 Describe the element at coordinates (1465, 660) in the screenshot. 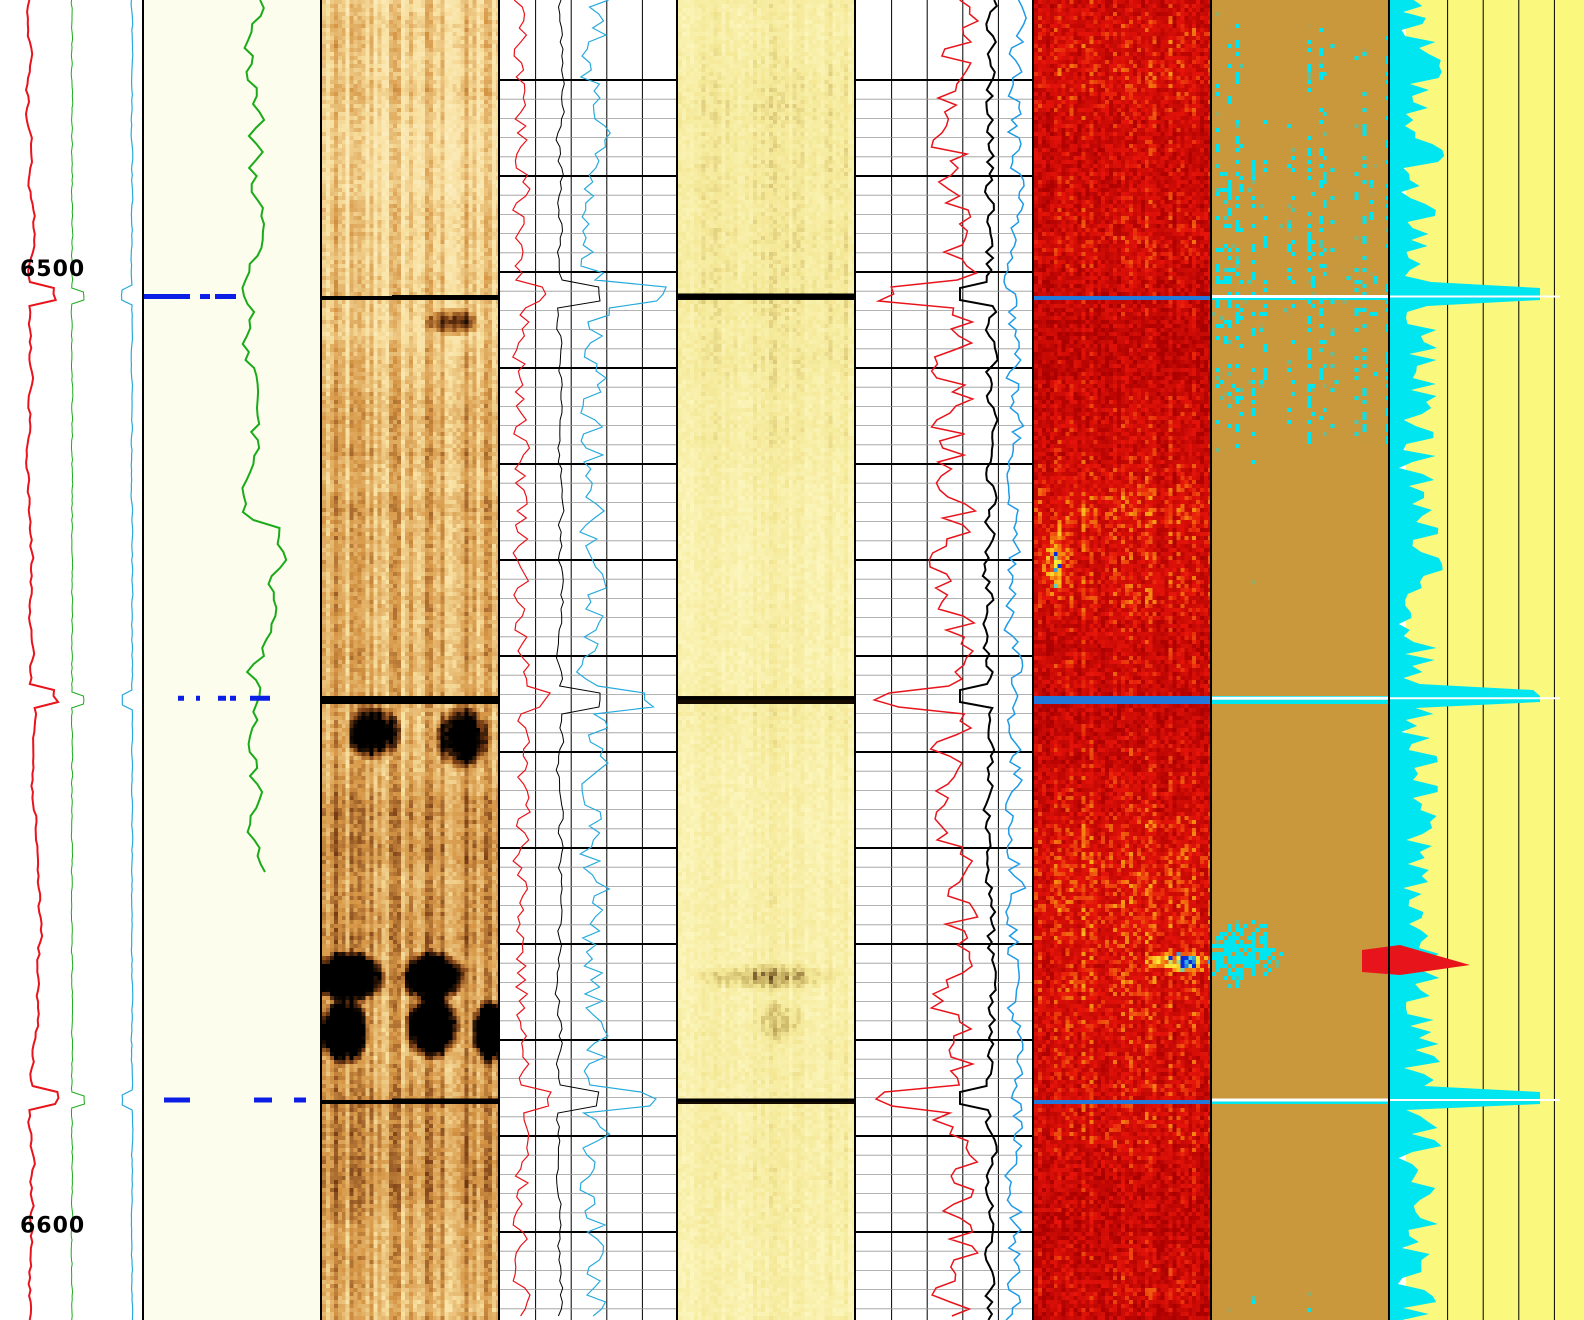

I see `area-track-fill` at that location.